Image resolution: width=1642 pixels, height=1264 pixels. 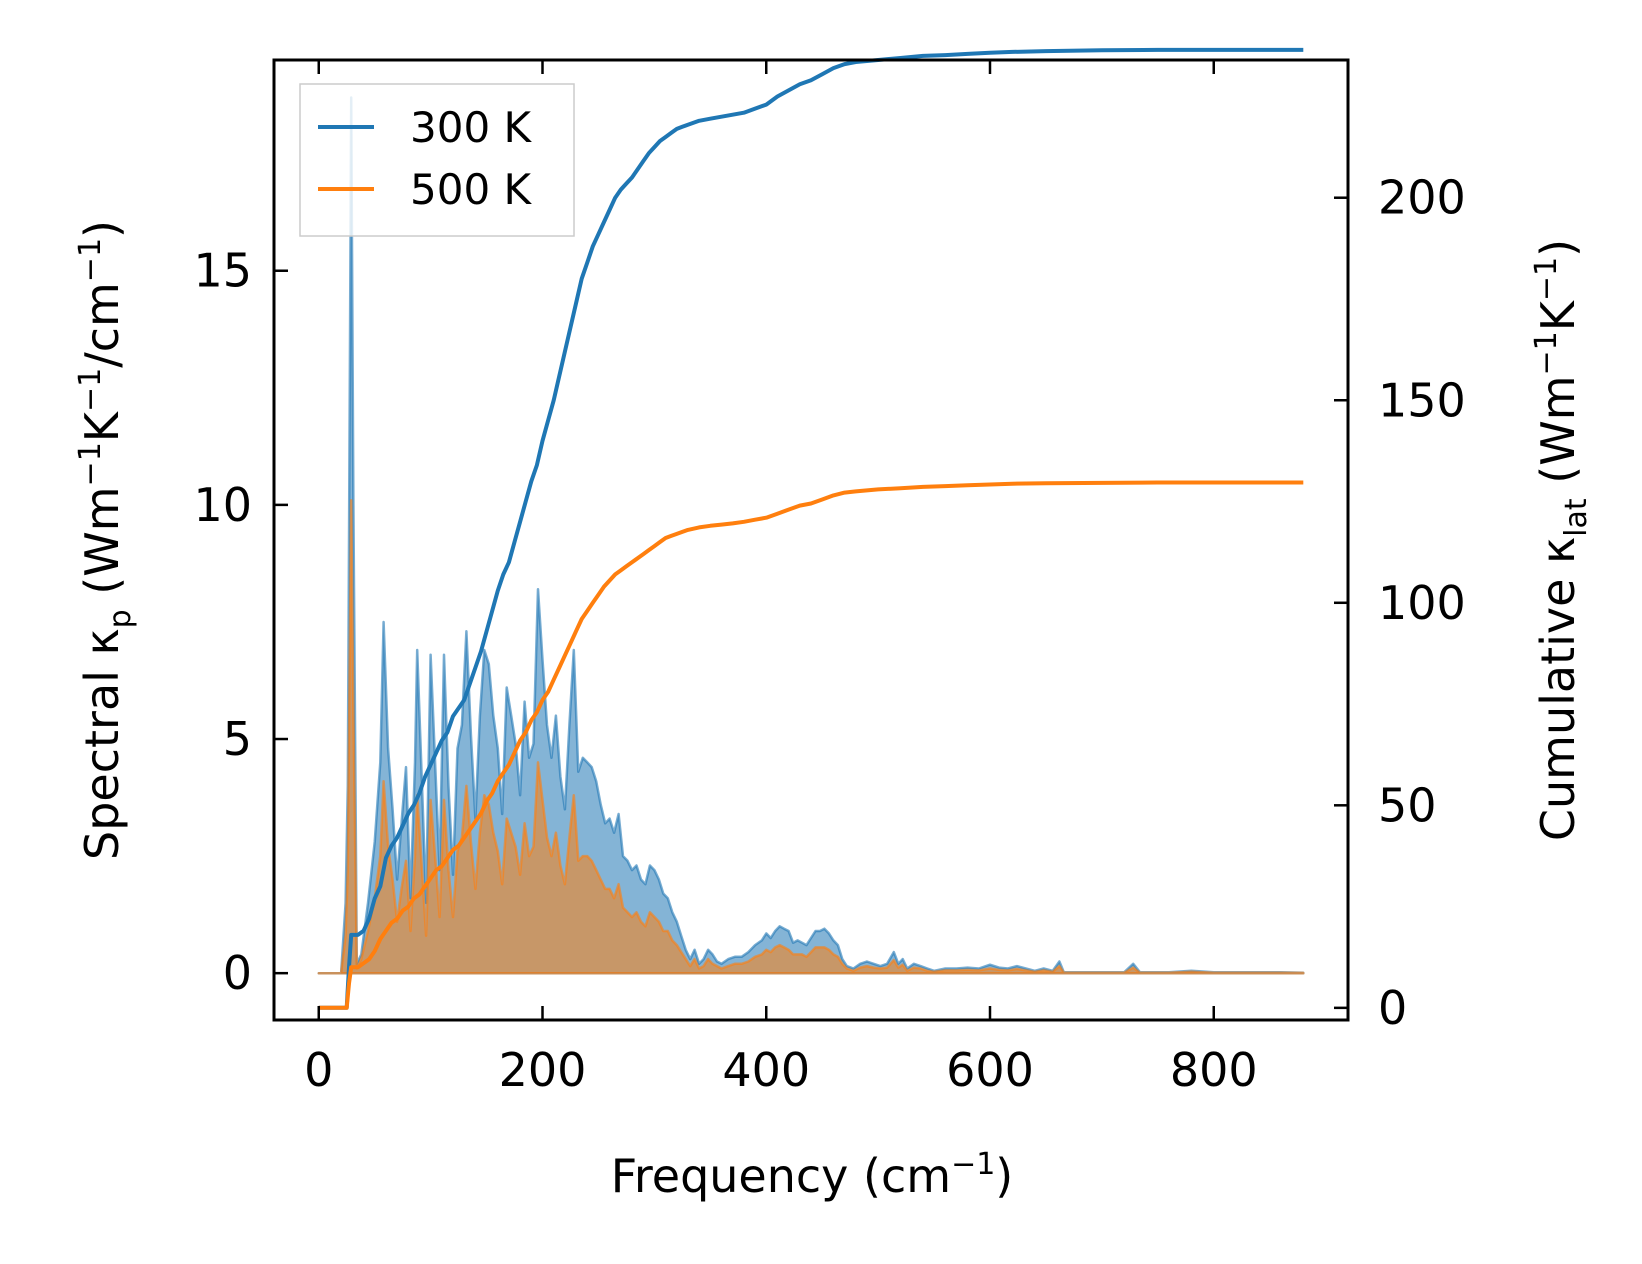 I want to click on y-right-tick-label: 50, so click(x=1407, y=805).